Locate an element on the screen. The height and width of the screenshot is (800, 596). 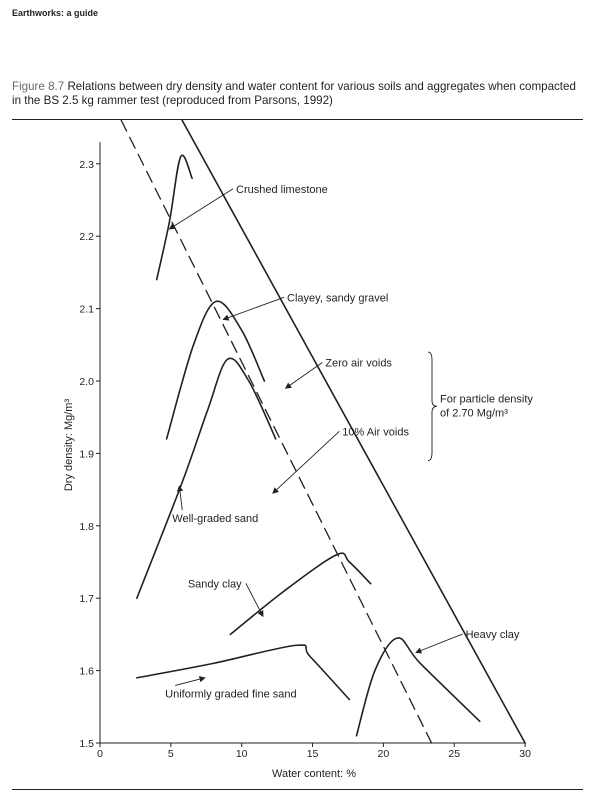
annotation-zero-air-voids: Zero air voids is located at coordinates (358, 364).